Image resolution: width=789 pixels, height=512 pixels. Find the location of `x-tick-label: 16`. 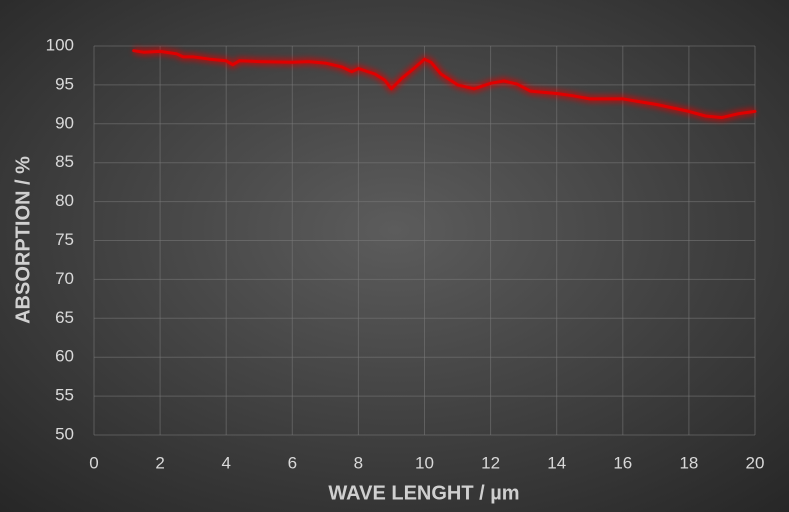

x-tick-label: 16 is located at coordinates (622, 462).